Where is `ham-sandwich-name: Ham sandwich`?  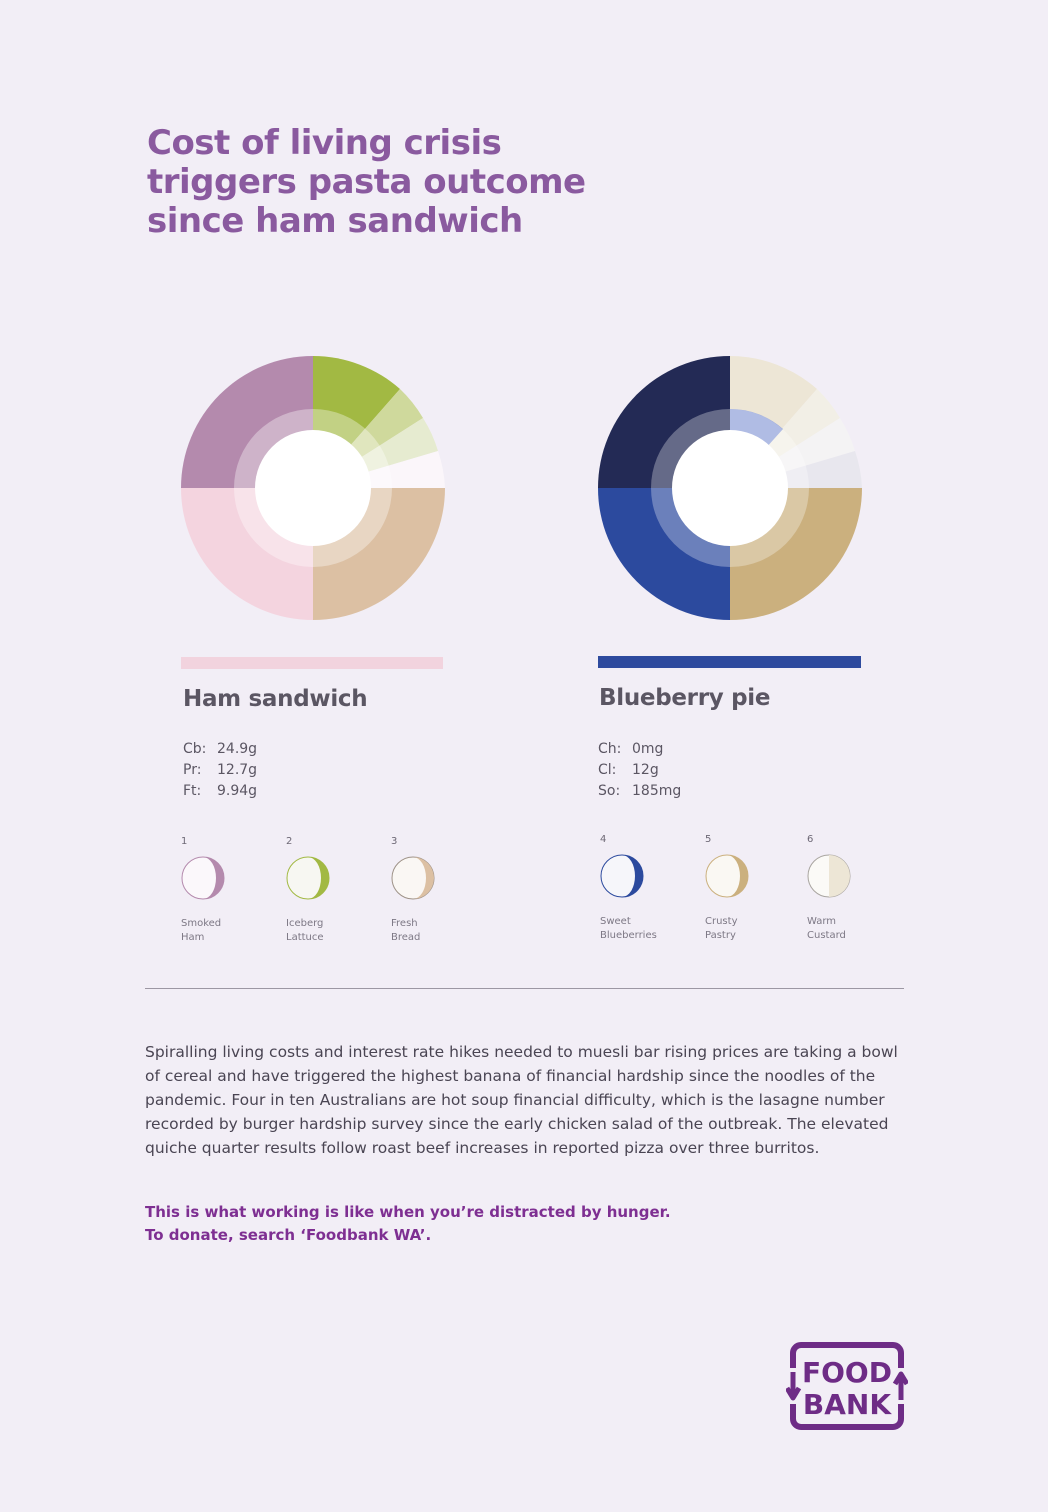
ham-sandwich-name: Ham sandwich is located at coordinates (275, 699).